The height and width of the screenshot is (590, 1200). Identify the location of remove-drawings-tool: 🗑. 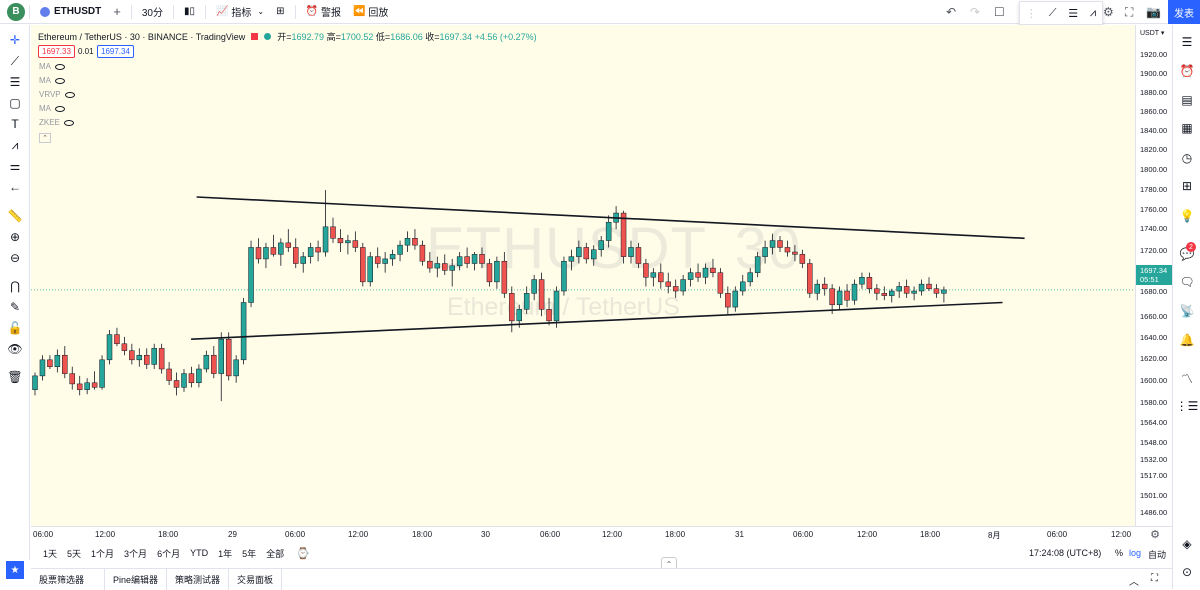
(15, 377).